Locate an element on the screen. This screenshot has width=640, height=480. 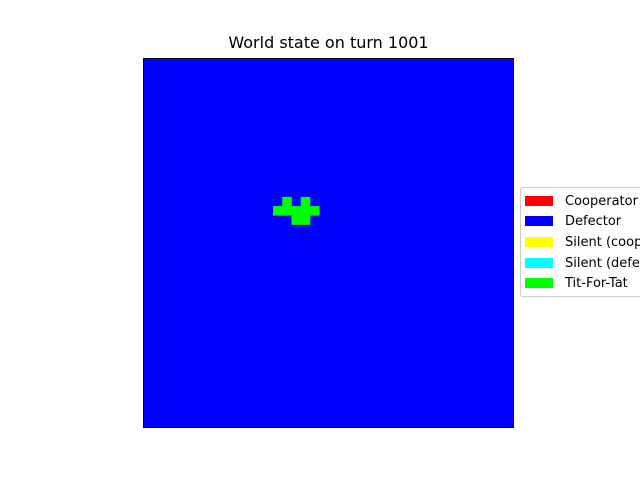
legend-entry-silent-defector: Silent (defector) is located at coordinates (582, 263).